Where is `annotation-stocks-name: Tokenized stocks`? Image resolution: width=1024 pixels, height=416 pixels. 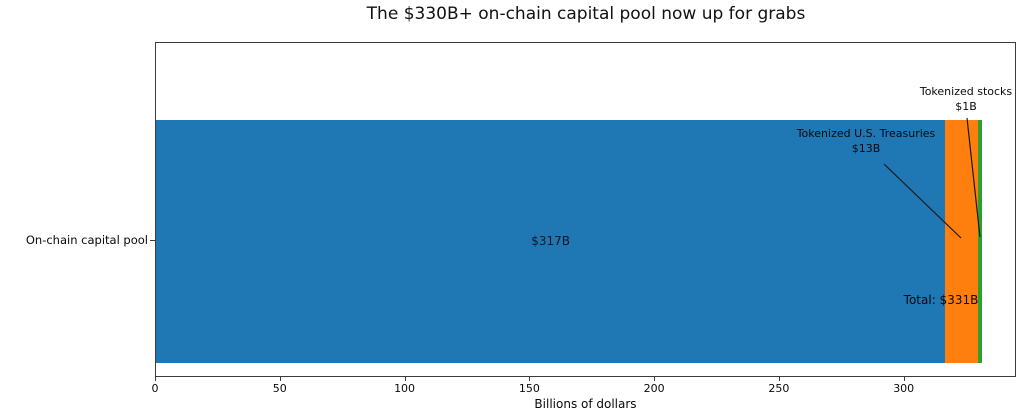
annotation-stocks-name: Tokenized stocks is located at coordinates (966, 91).